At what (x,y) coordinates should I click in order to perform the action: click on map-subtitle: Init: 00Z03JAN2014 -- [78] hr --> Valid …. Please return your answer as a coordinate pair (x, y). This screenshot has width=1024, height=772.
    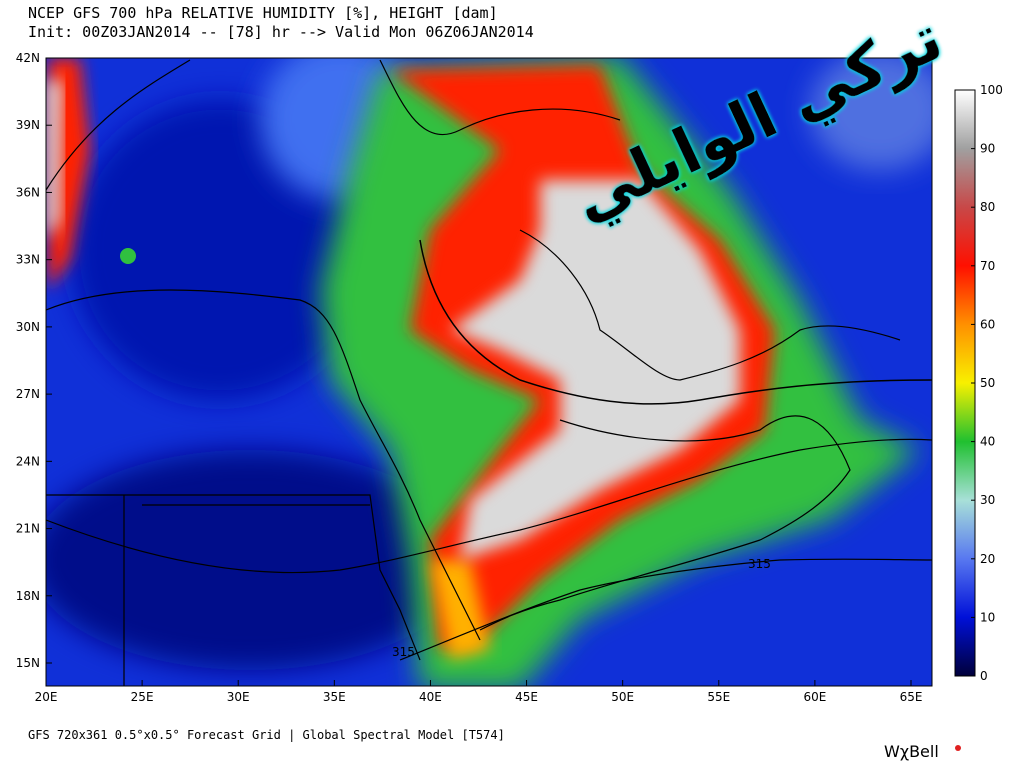
    Looking at the image, I should click on (281, 32).